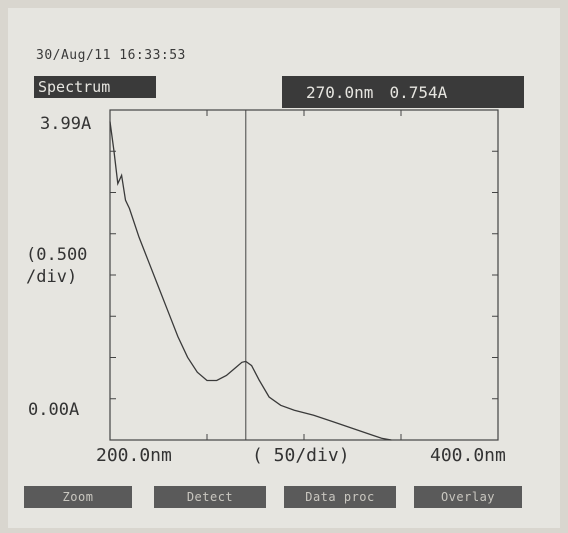 This screenshot has width=568, height=533. What do you see at coordinates (210, 497) in the screenshot?
I see `softkey-detect: Detect` at bounding box center [210, 497].